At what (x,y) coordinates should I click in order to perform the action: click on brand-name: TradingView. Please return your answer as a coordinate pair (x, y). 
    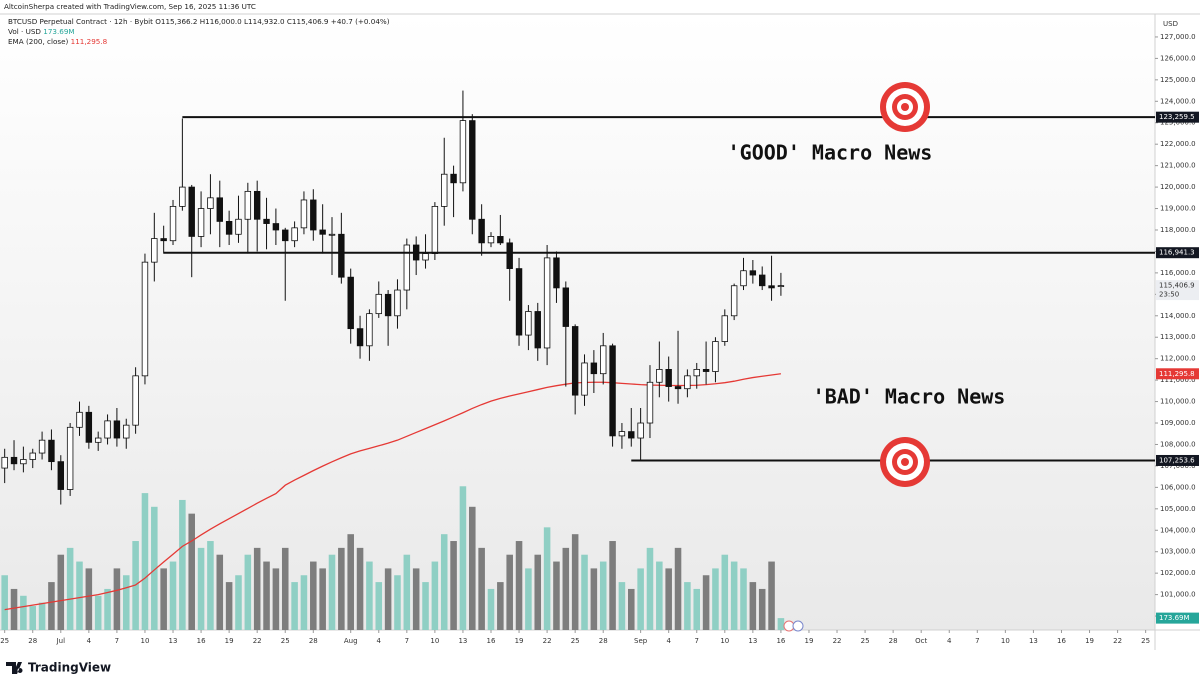
    Looking at the image, I should click on (69, 668).